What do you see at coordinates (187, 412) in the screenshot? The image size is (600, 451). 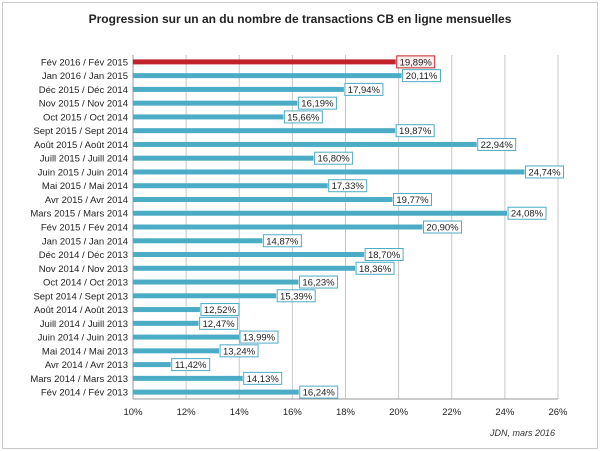 I see `x-tick-label: 12%` at bounding box center [187, 412].